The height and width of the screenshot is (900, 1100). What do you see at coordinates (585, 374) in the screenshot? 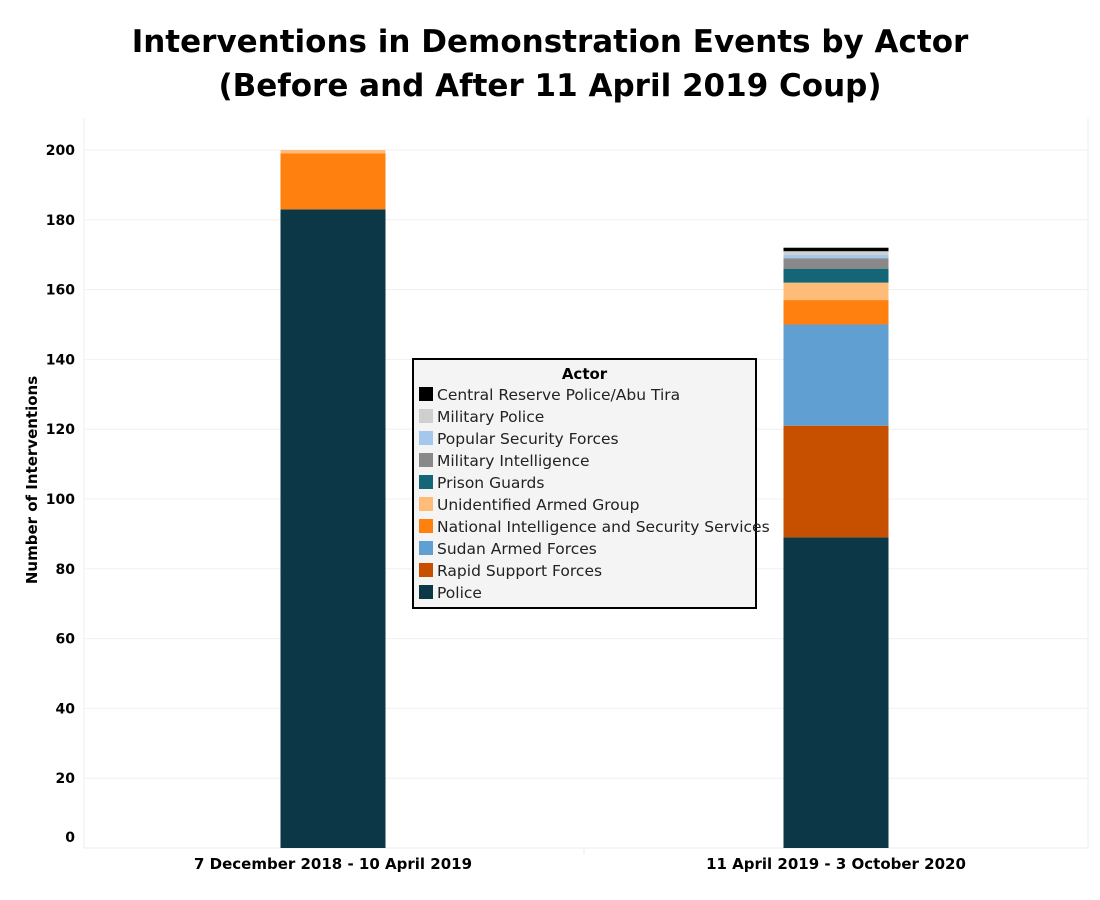
I see `legend-title: Actor` at bounding box center [585, 374].